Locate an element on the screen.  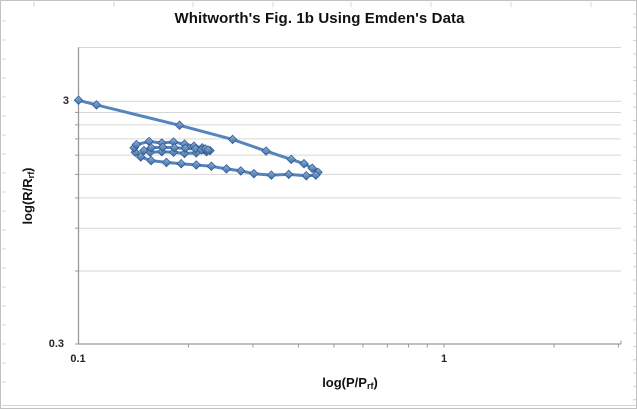
series-markers is located at coordinates (198, 138).